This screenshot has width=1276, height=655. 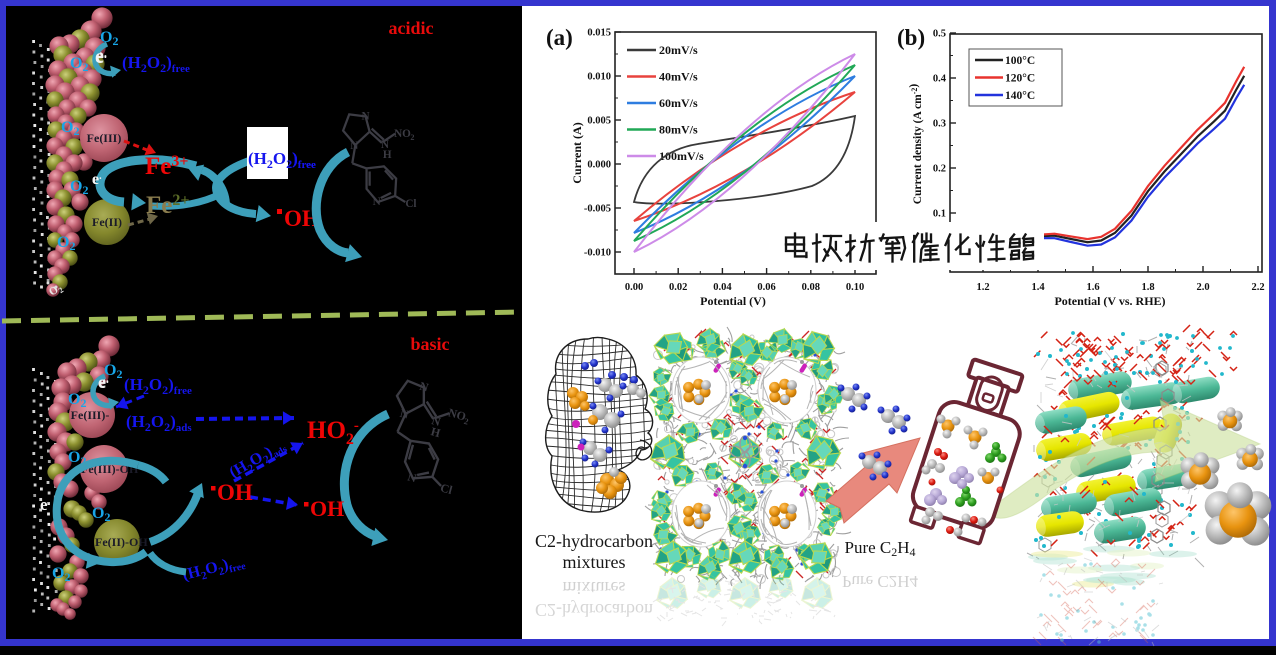 I want to click on svg-text: Current density (A cm-2), so click(x=916, y=144).